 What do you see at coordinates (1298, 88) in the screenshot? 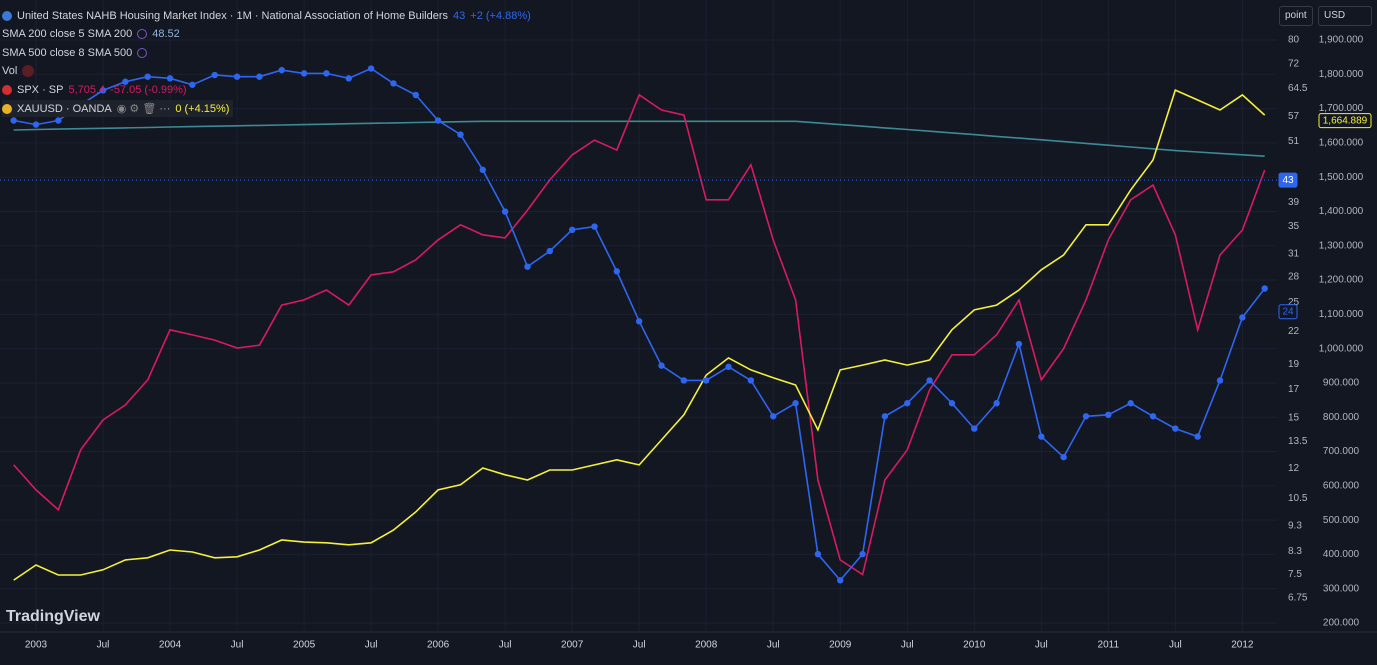
I see `y-tick-label: 64.5` at bounding box center [1298, 88].